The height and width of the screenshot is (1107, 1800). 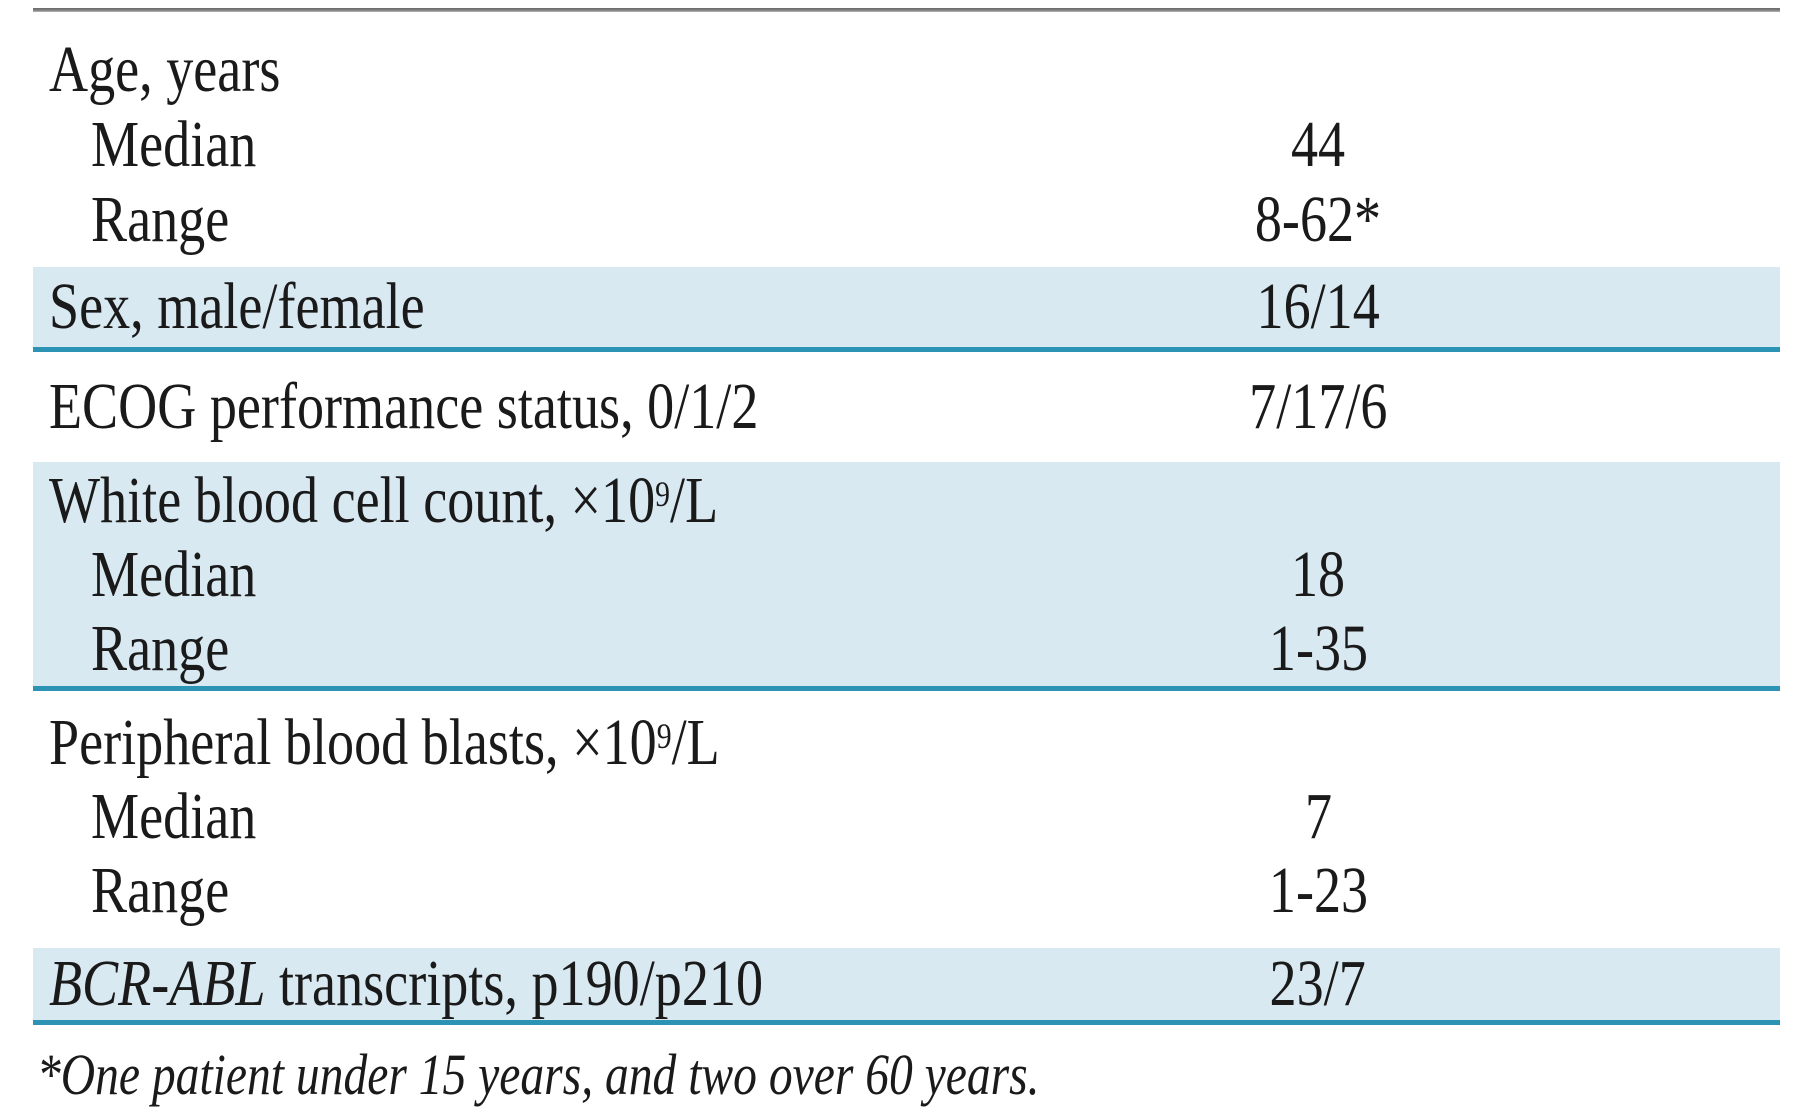 I want to click on section-ecog: ECOG performance status, 0/1/2 7/17/6, so click(x=906, y=407).